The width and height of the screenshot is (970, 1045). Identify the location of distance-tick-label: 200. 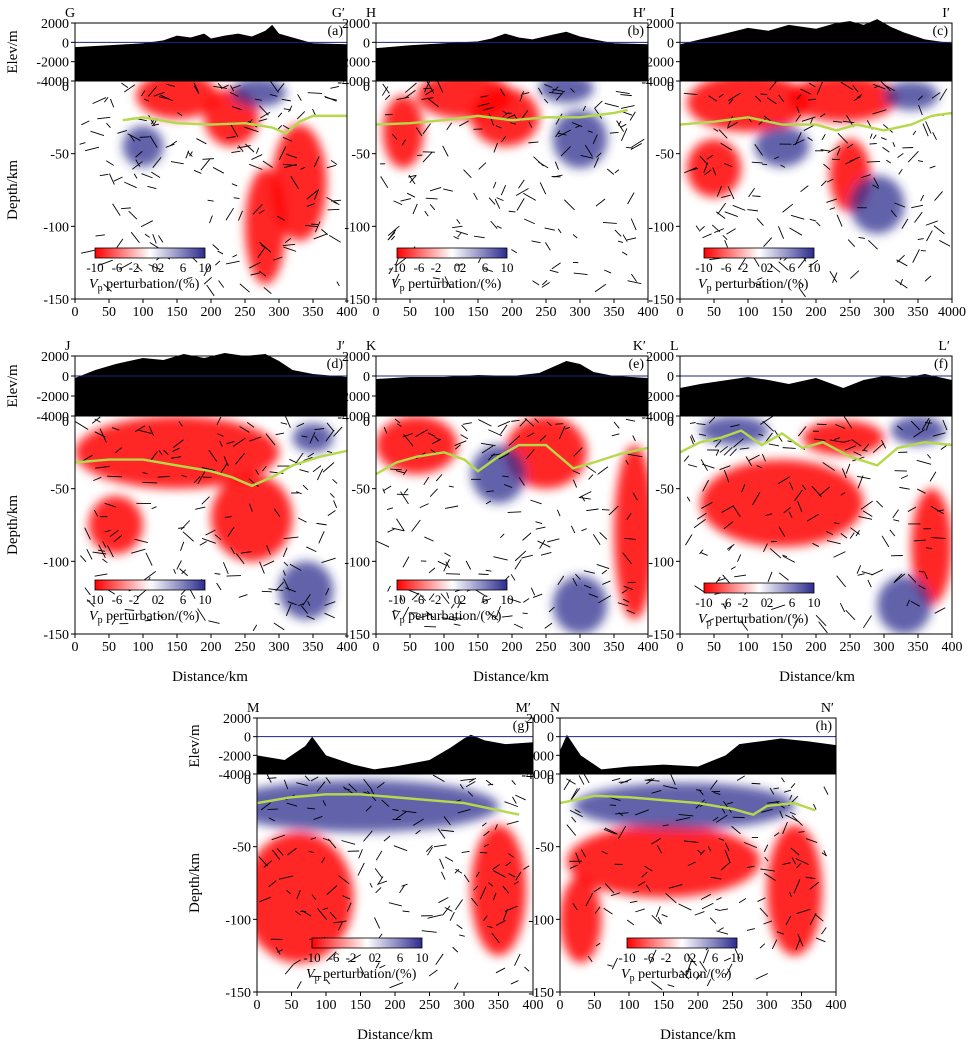
(395, 1005).